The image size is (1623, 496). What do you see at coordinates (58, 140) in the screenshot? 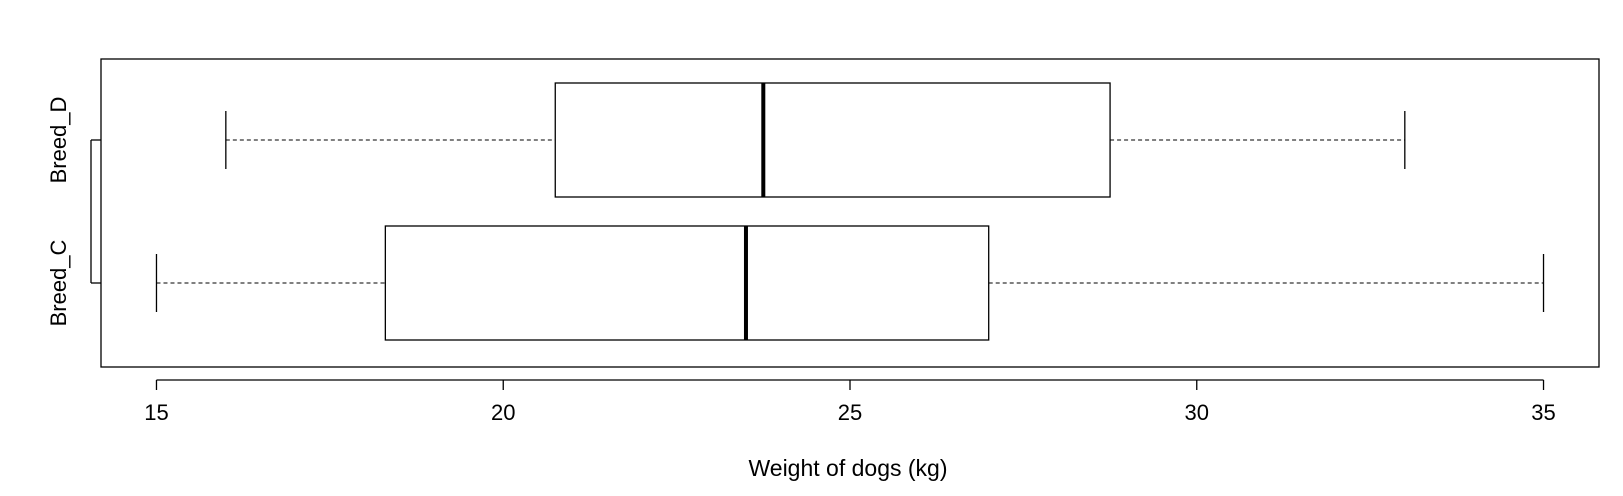
I see `y-tick-label: Breed_D` at bounding box center [58, 140].